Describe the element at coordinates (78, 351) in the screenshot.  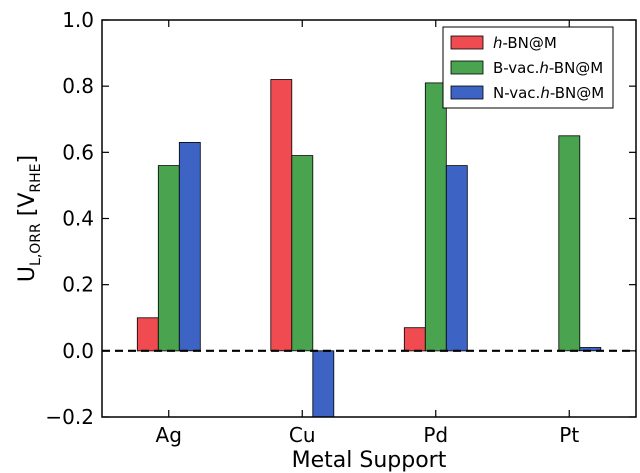
I see `y-tick-label: 0.0` at that location.